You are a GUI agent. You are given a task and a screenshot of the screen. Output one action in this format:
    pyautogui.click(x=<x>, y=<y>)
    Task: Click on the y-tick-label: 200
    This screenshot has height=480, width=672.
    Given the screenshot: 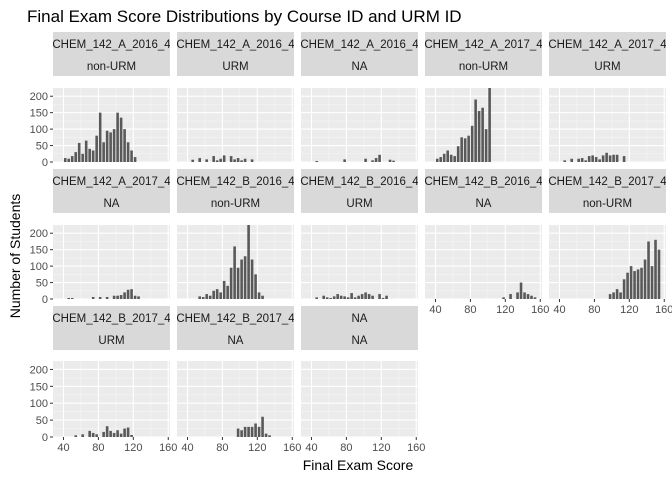 What is the action you would take?
    pyautogui.click(x=39, y=97)
    